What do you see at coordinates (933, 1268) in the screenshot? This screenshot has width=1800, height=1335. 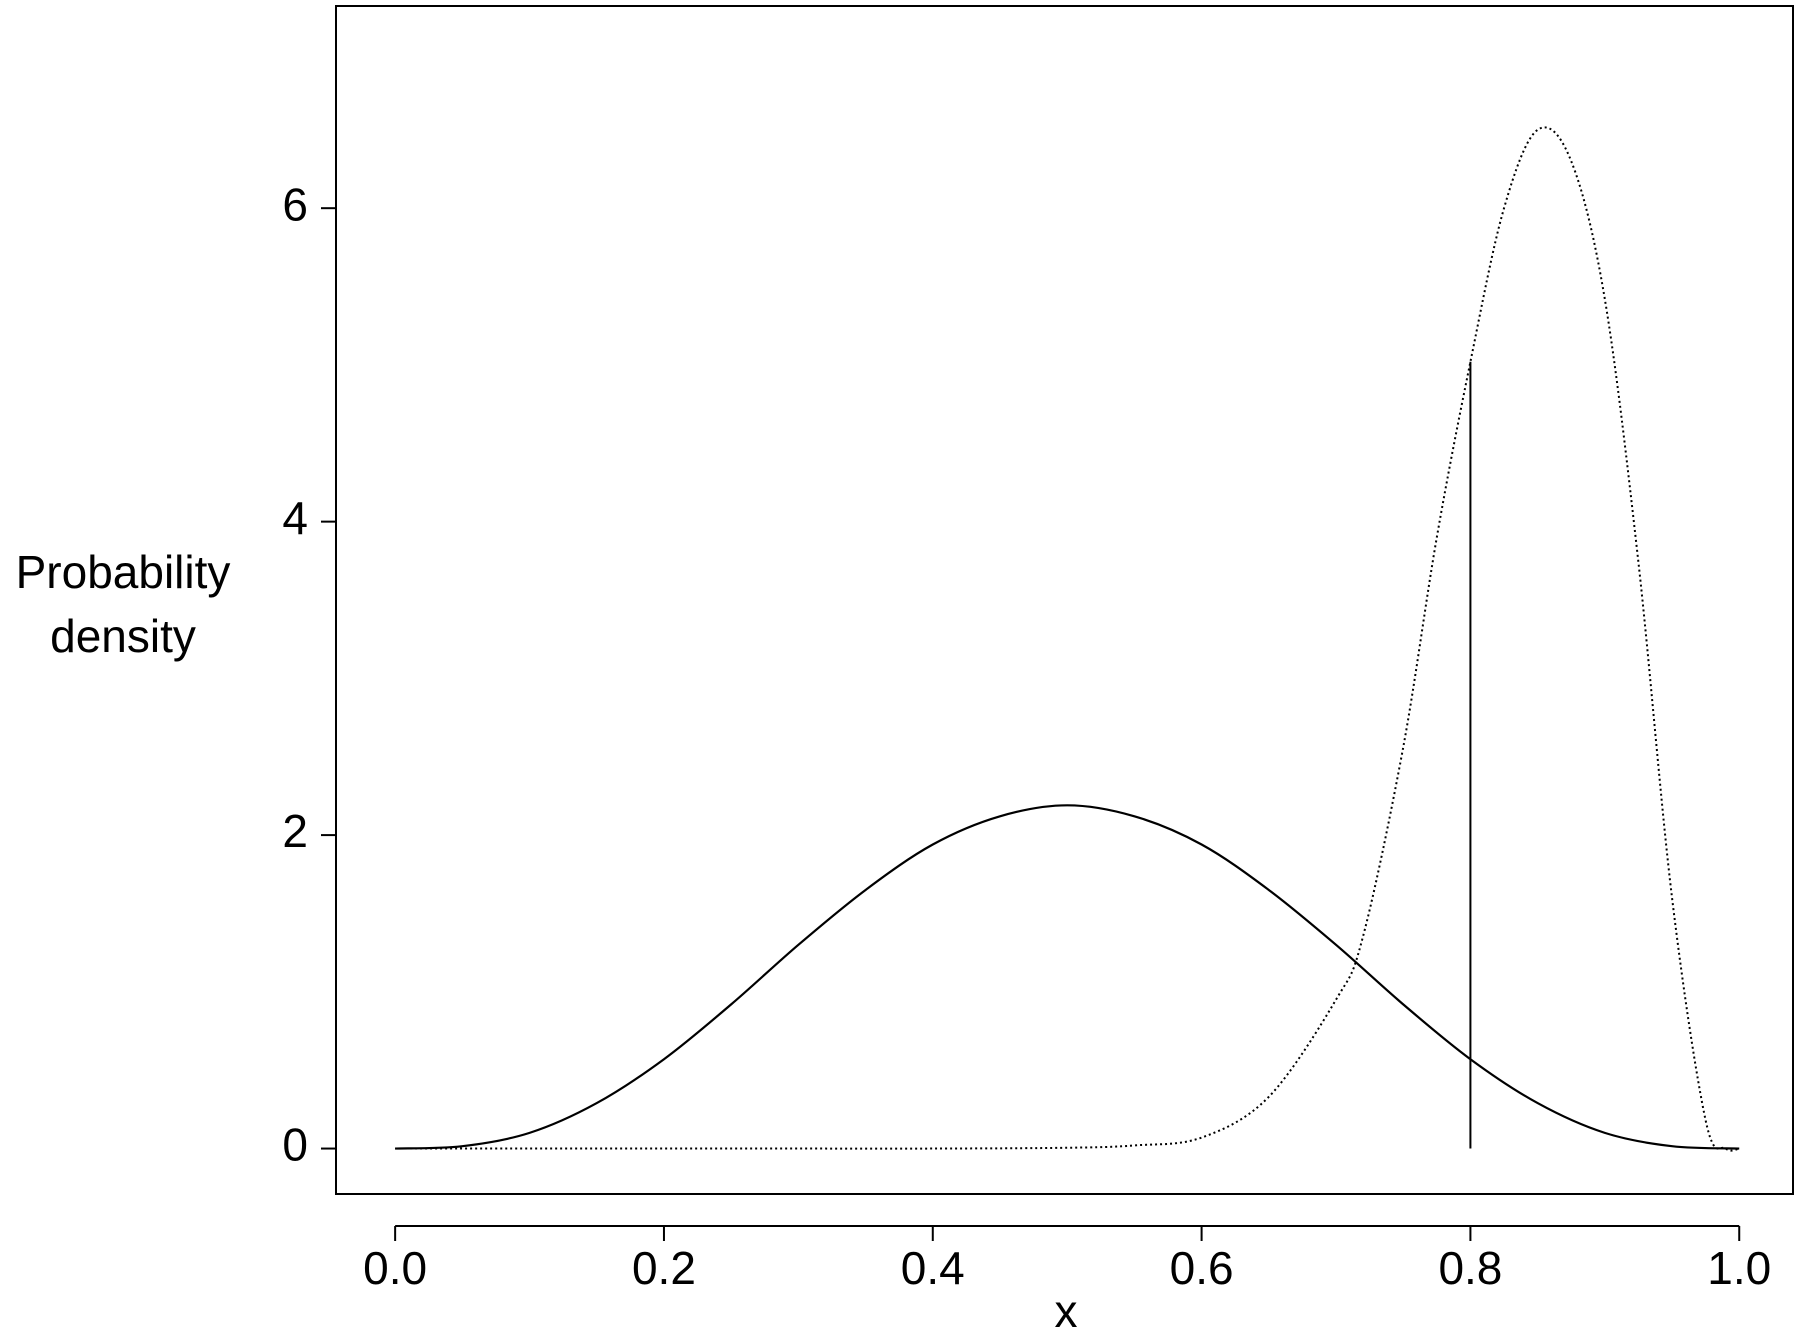 I see `x-tick-label: 0.4` at bounding box center [933, 1268].